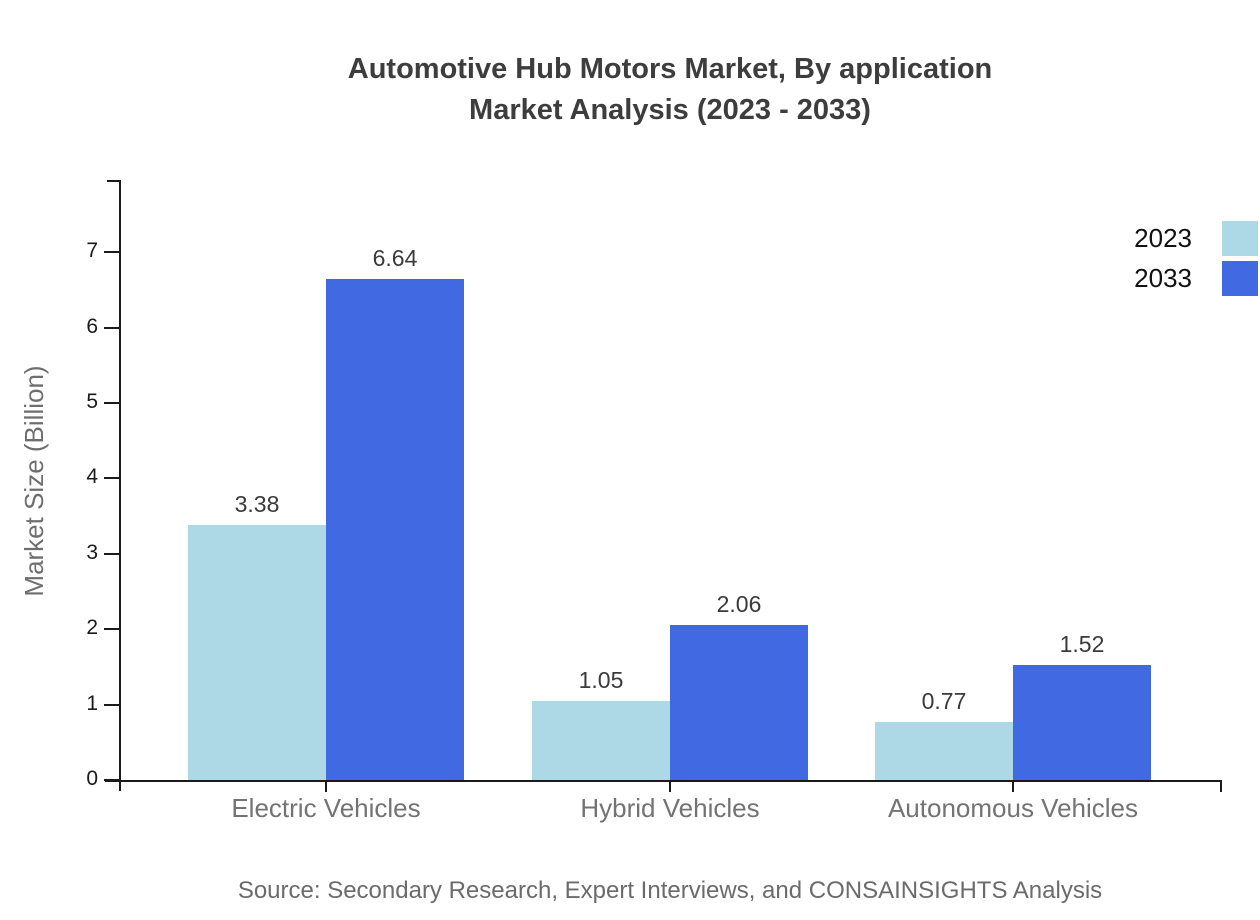 This screenshot has height=920, width=1260. What do you see at coordinates (1163, 237) in the screenshot?
I see `legend-label-2023: 2023` at bounding box center [1163, 237].